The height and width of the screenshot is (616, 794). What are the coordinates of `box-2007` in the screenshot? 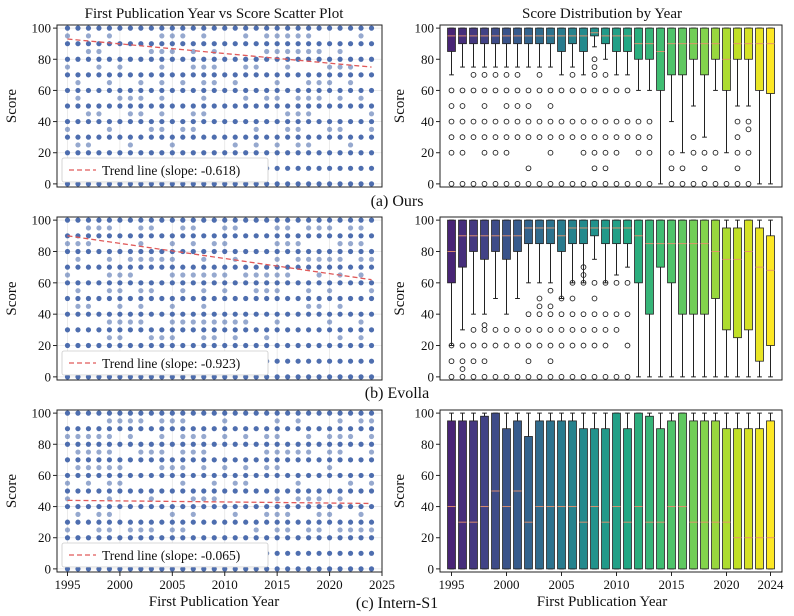 It's located at (583, 232).